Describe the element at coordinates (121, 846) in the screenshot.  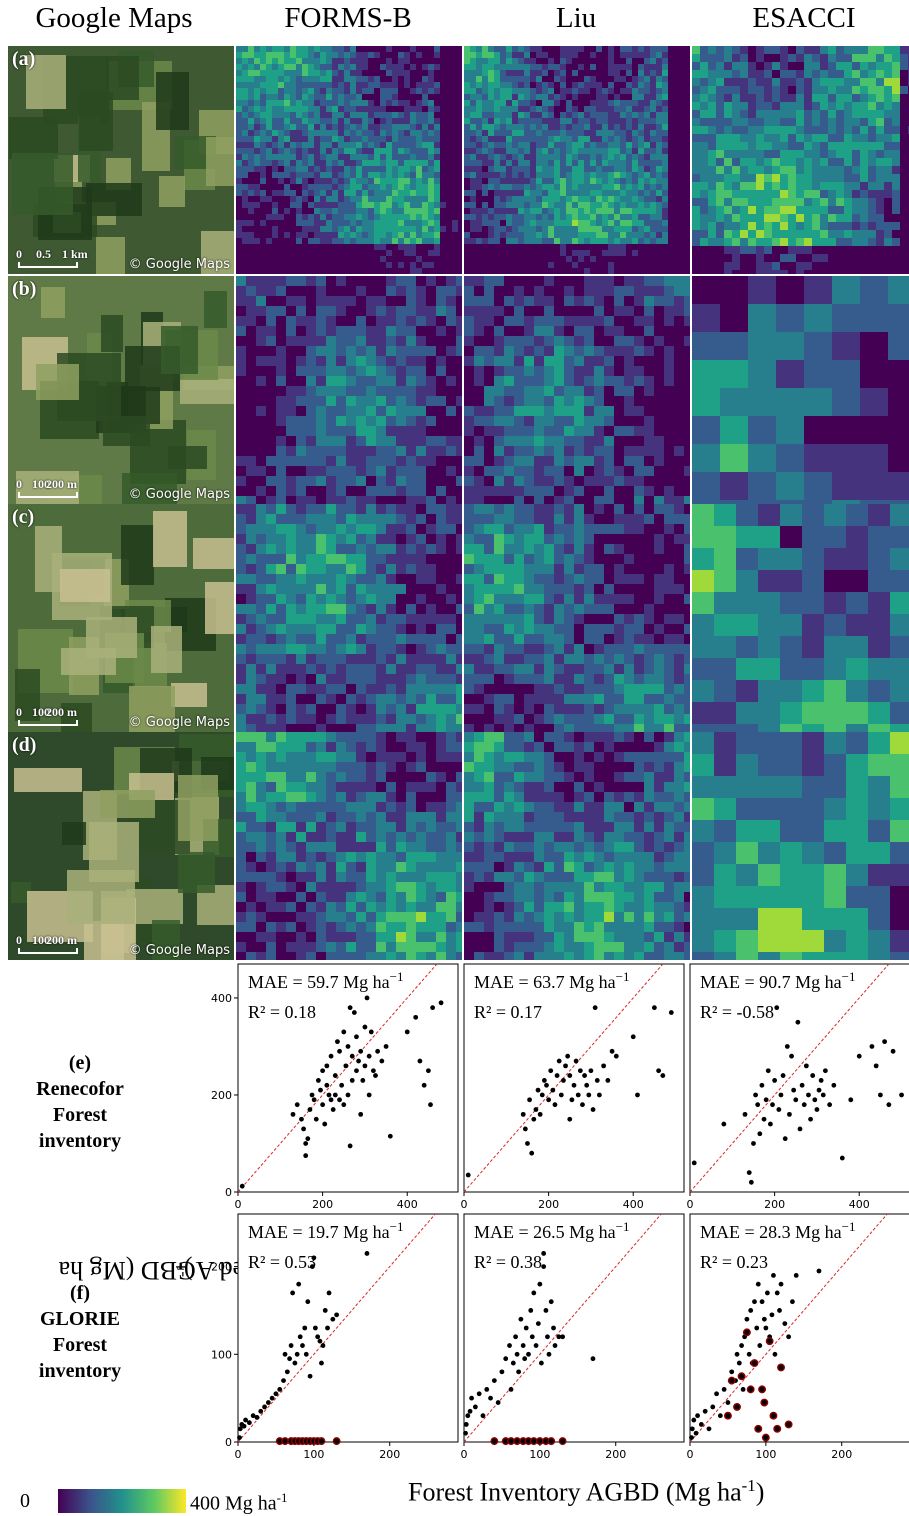
I see `satellite-image: (d) © Google Maps 0 100 200 m` at that location.